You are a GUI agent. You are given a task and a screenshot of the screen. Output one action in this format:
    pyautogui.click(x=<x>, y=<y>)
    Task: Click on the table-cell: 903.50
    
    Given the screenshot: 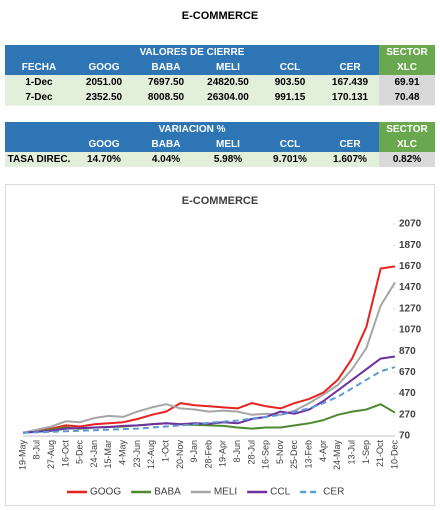 What is the action you would take?
    pyautogui.click(x=290, y=82)
    